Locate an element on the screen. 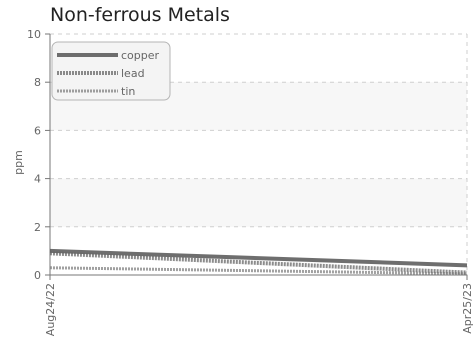 The height and width of the screenshot is (343, 474). series-layer is located at coordinates (258, 262).